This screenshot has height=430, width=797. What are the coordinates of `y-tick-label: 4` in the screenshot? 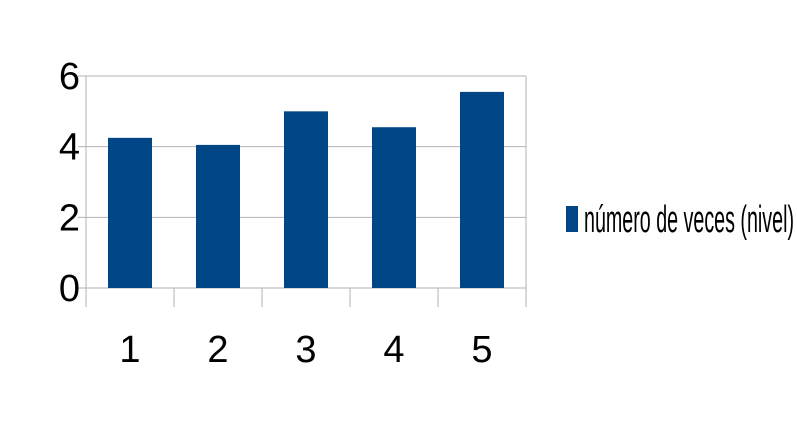 It's located at (69, 148).